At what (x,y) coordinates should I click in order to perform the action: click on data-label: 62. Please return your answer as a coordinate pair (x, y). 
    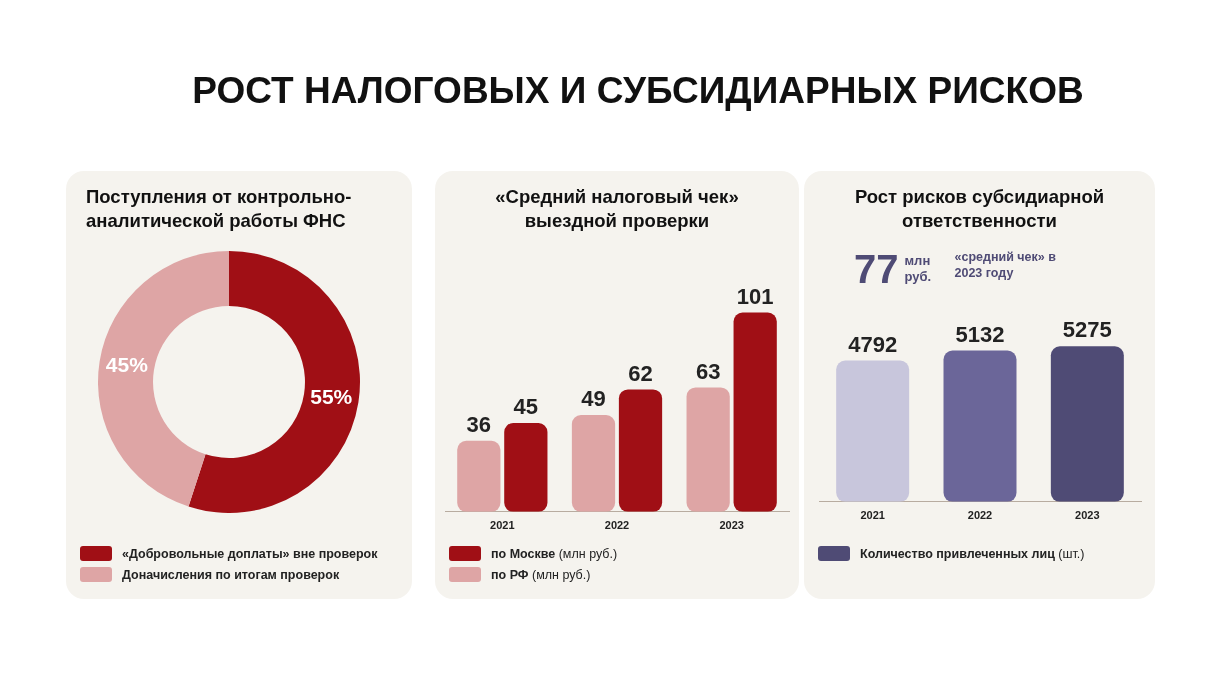
    Looking at the image, I should click on (640, 373).